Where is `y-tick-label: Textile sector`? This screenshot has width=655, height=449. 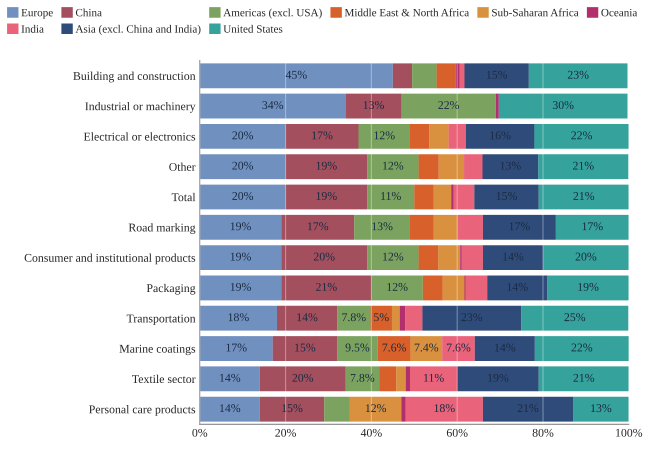
y-tick-label: Textile sector is located at coordinates (164, 379).